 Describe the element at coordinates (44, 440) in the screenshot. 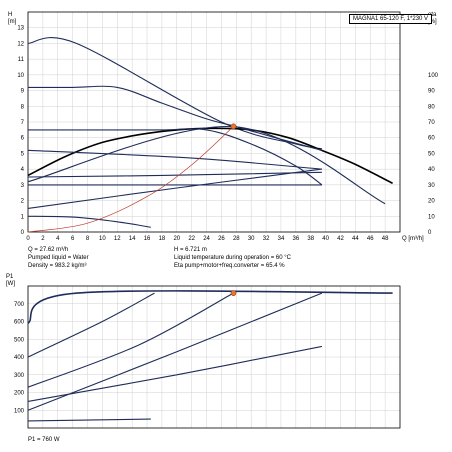

I see `power-readout: P1 = 760 W` at that location.